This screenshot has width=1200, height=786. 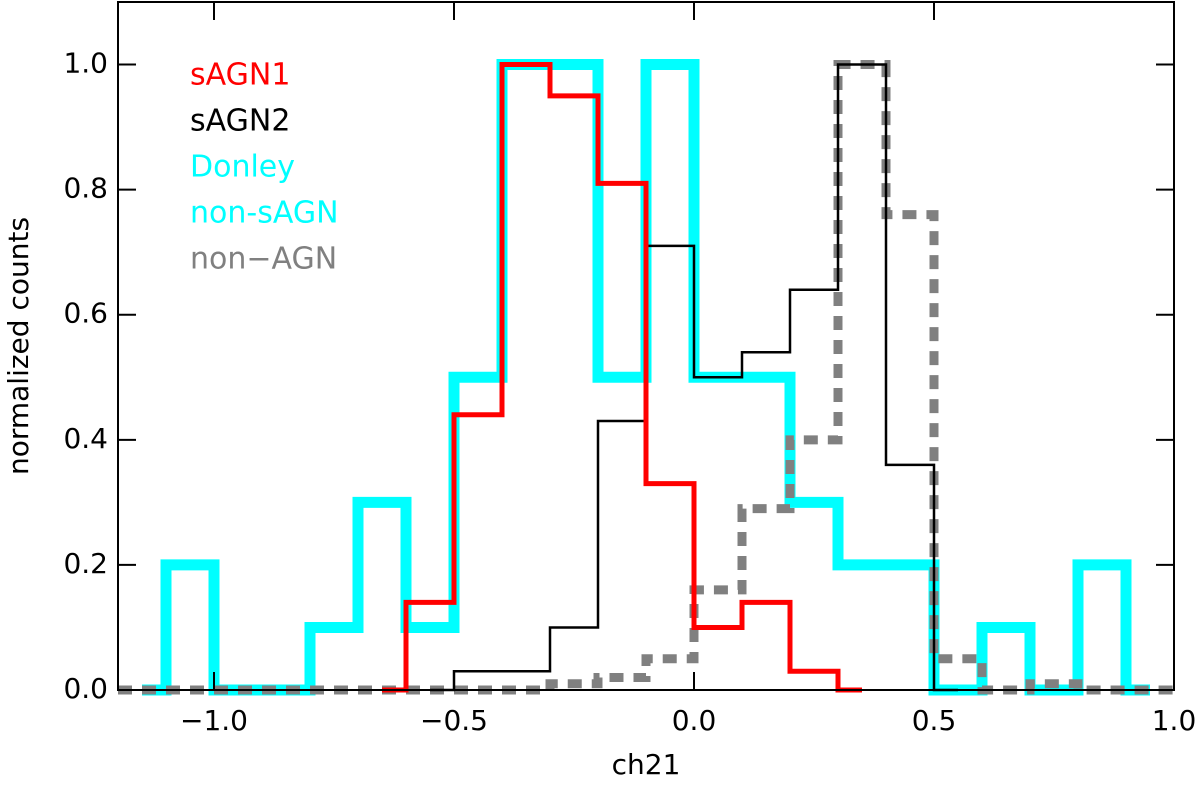 I want to click on x-tick-label: −1.0, so click(x=214, y=720).